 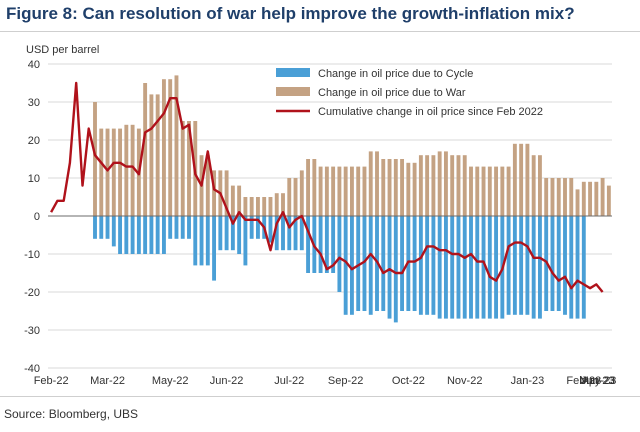 I want to click on x-tick-label: Jun-23, so click(x=598, y=381).